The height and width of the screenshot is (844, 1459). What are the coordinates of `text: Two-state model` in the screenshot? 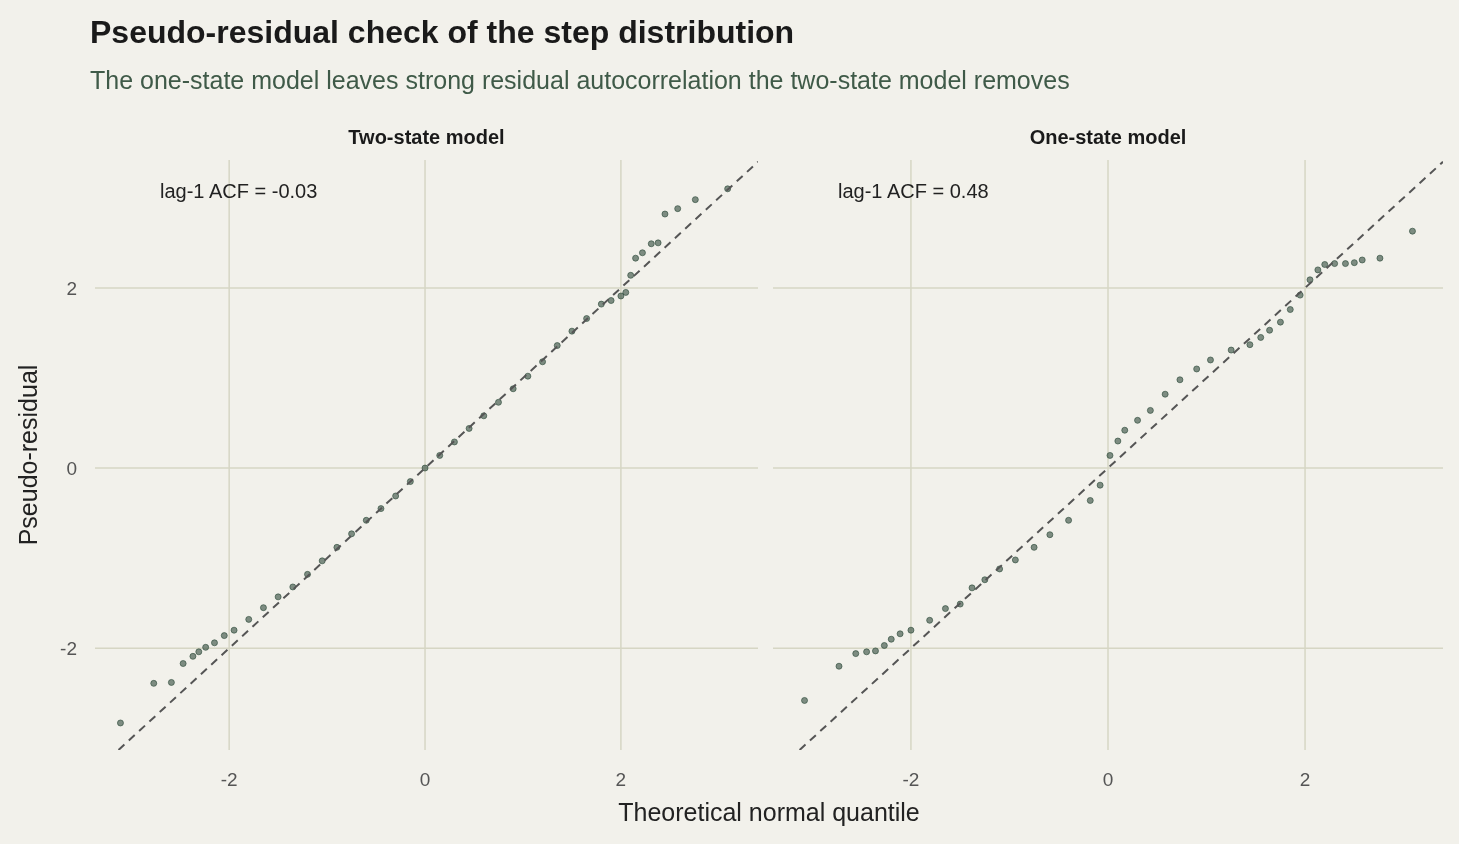 It's located at (426, 137).